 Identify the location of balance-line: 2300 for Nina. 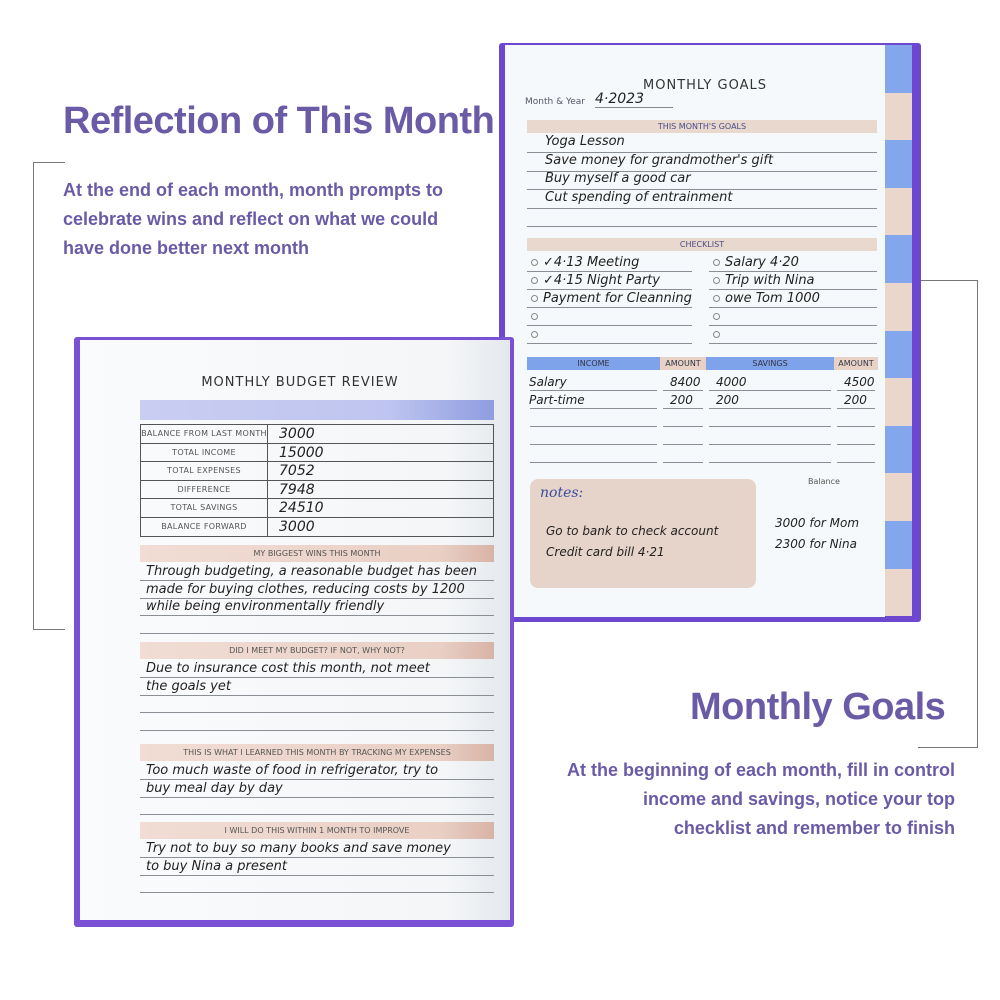
(816, 544).